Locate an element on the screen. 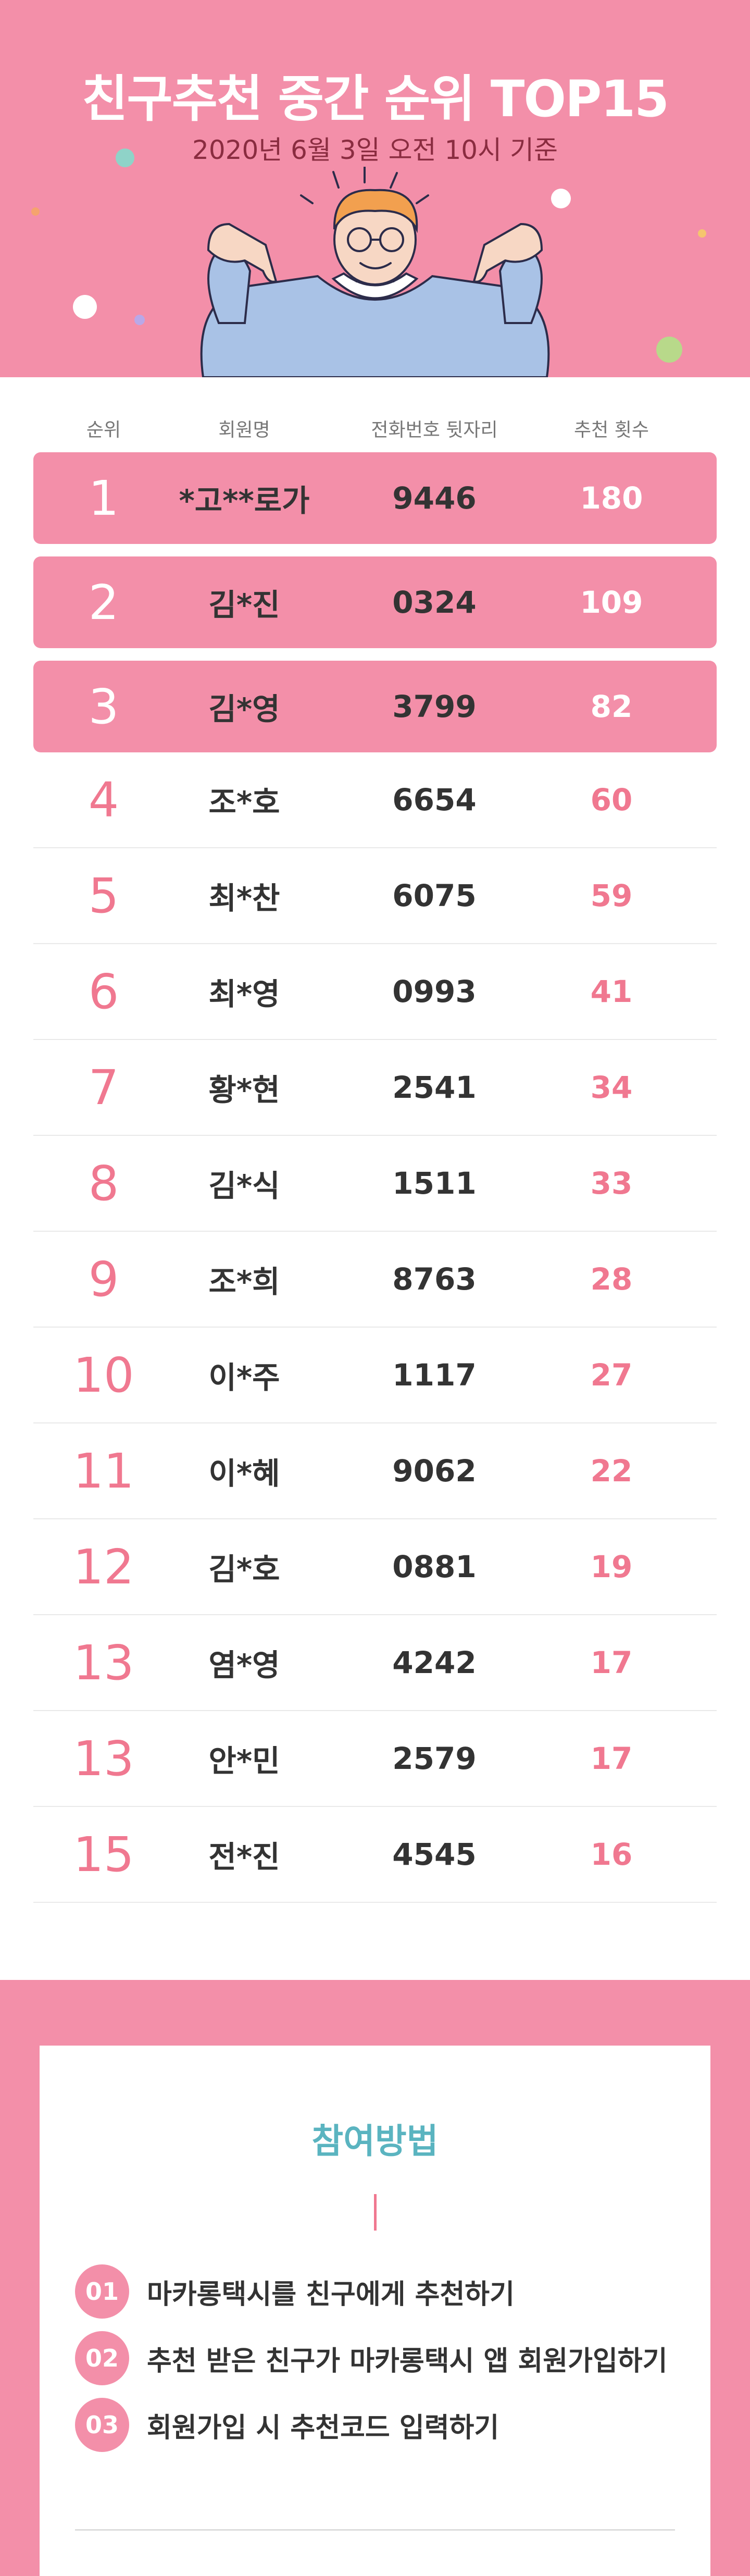  table-header: 순위 회원명 전화번호 뒷자리 추천 횟수 is located at coordinates (375, 428).